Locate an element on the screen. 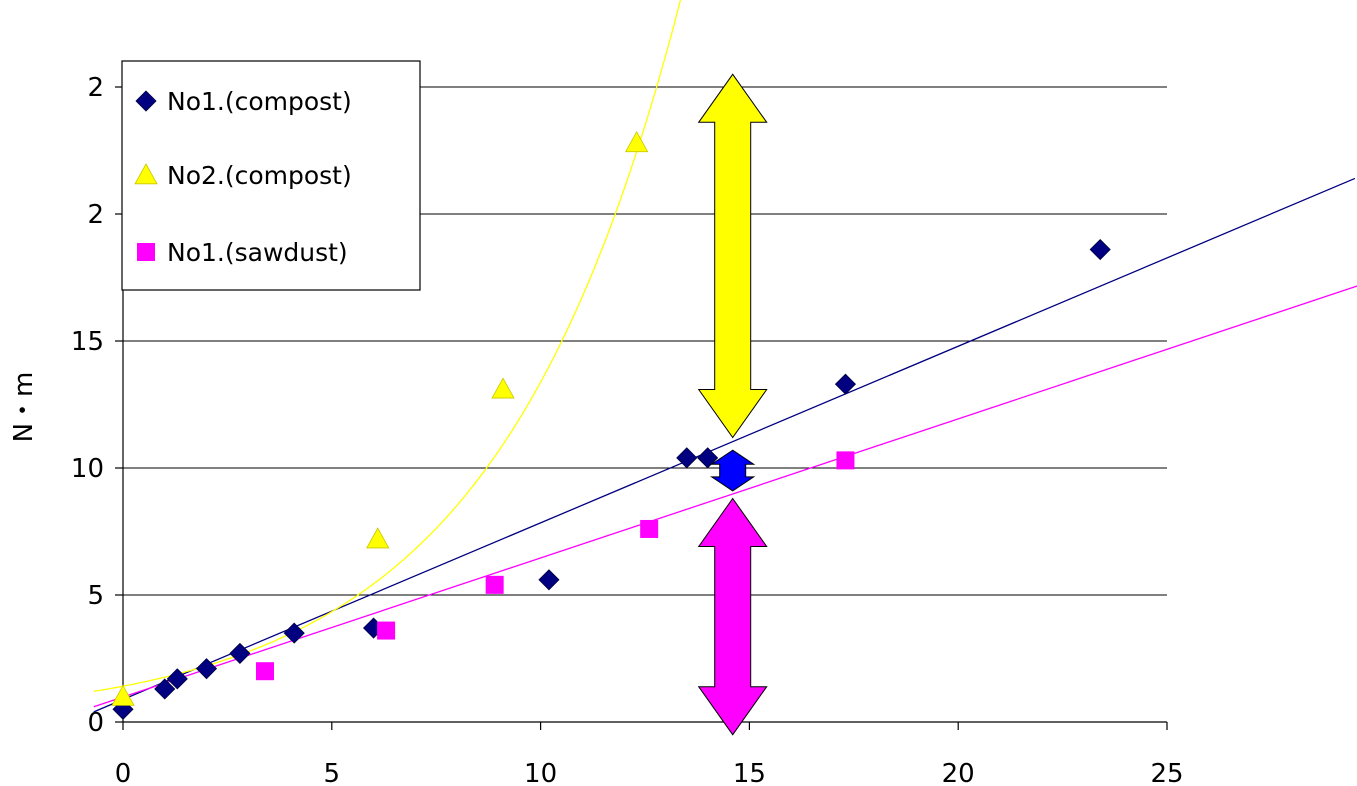  legend: No1.(compost) No2.(compost) No1.(sawdust) is located at coordinates (271, 175).